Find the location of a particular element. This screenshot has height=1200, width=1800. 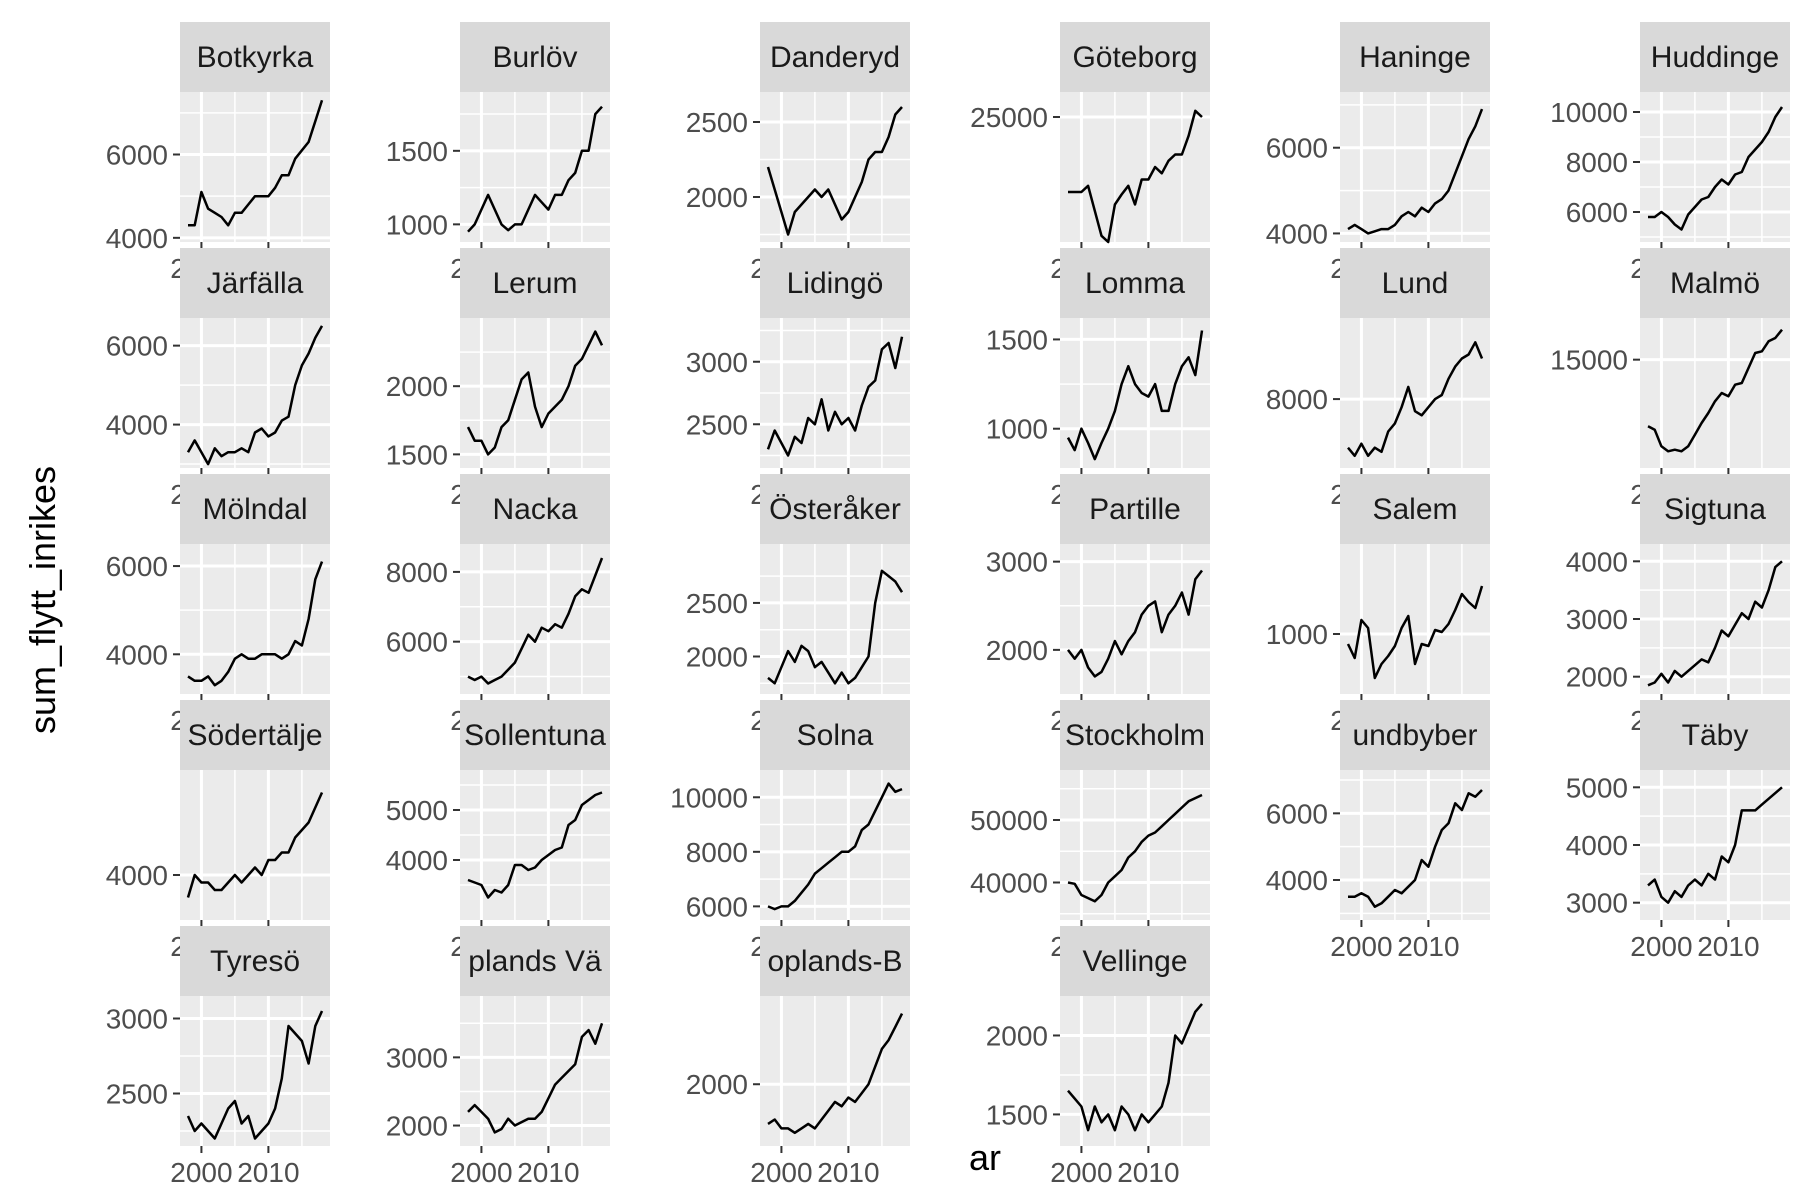

facet-salem: Salem200020101000 is located at coordinates (1378, 605).